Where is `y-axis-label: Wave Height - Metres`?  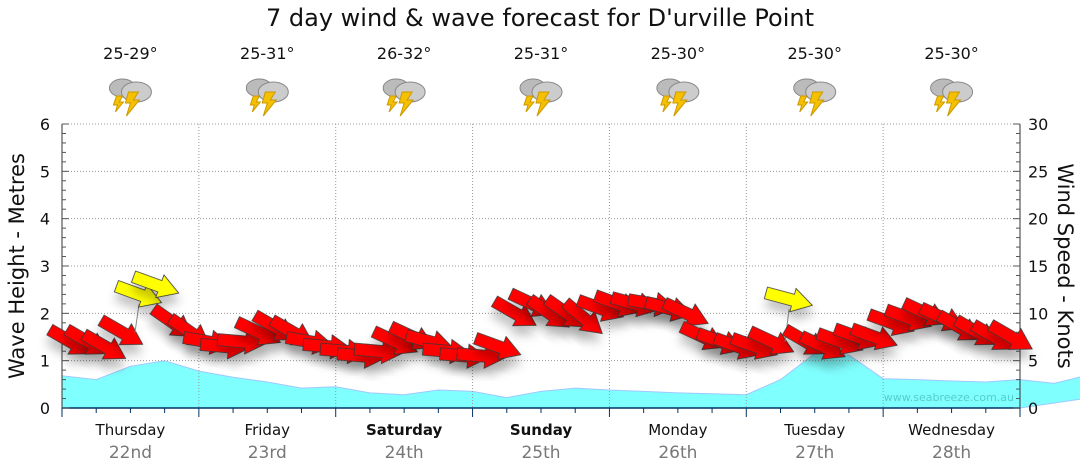
y-axis-label: Wave Height - Metres is located at coordinates (17, 266).